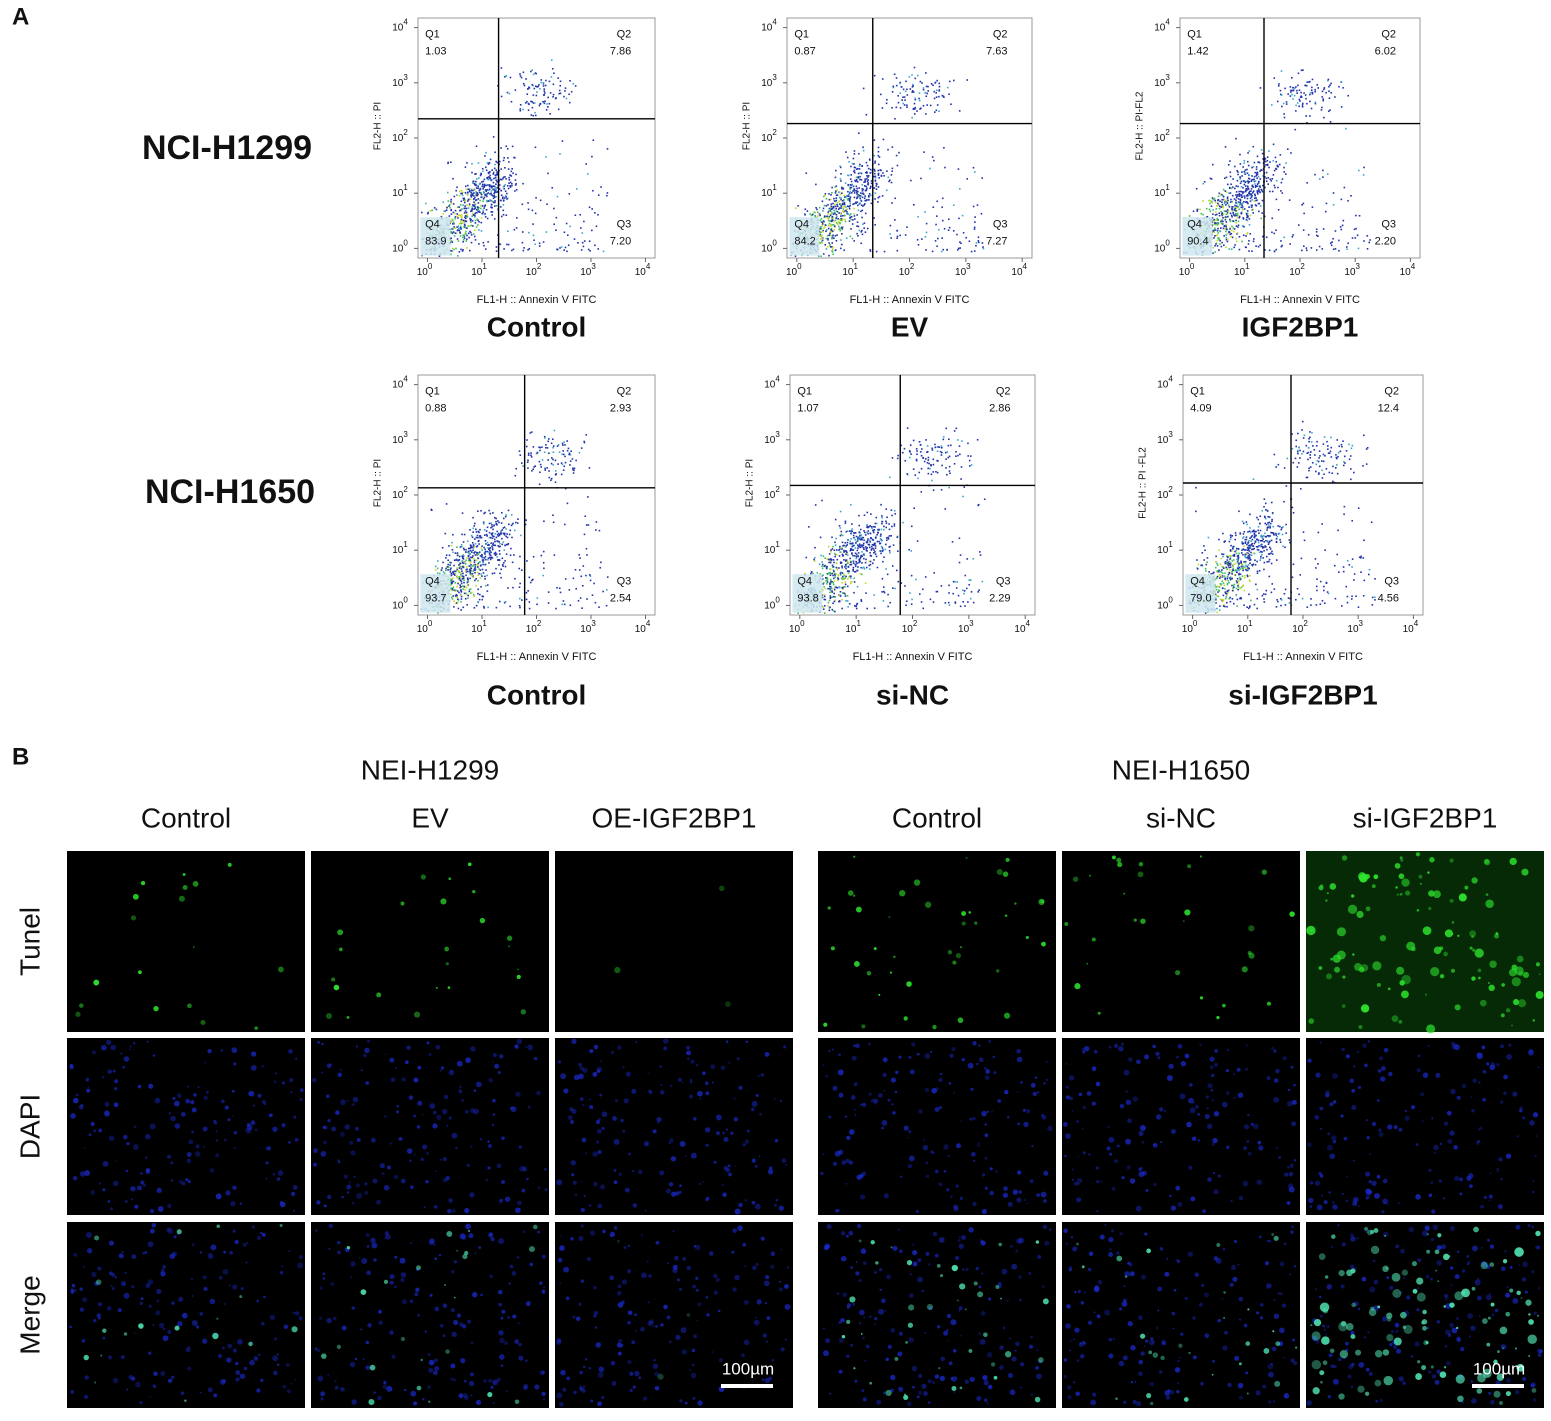 This screenshot has height=1421, width=1551. Describe the element at coordinates (770, 605) in the screenshot. I see `tick-base: 10` at that location.